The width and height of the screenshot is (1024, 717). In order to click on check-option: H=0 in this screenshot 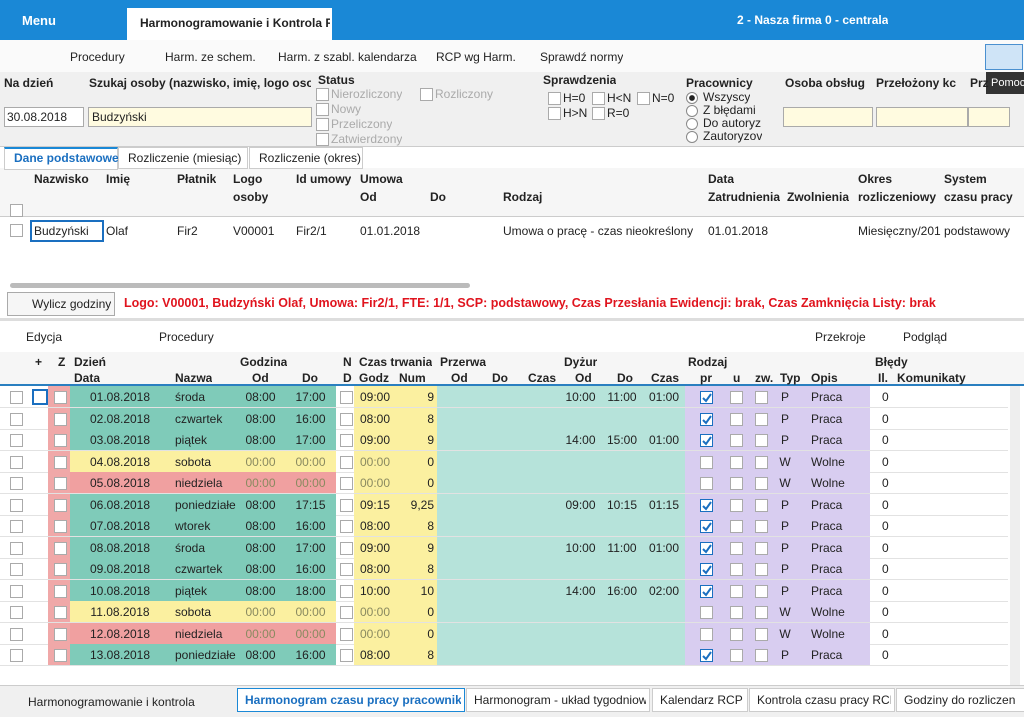, I will do `click(574, 98)`.